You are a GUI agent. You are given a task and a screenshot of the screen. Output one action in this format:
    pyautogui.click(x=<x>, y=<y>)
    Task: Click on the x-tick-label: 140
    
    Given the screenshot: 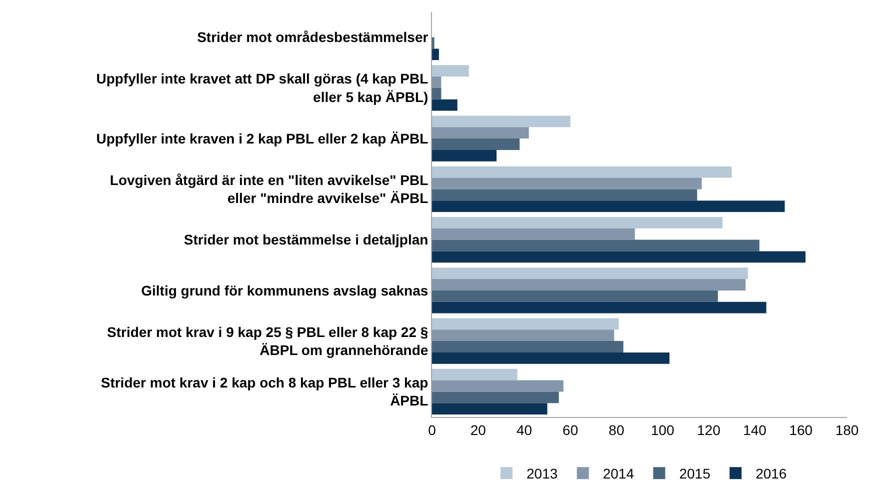 What is the action you would take?
    pyautogui.click(x=755, y=430)
    